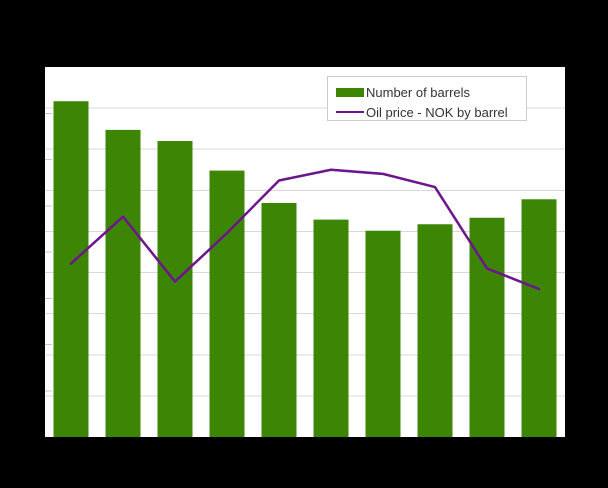 This screenshot has width=608, height=488. I want to click on legend-item-oil-price: Oil price - NOK by barrel, so click(431, 112).